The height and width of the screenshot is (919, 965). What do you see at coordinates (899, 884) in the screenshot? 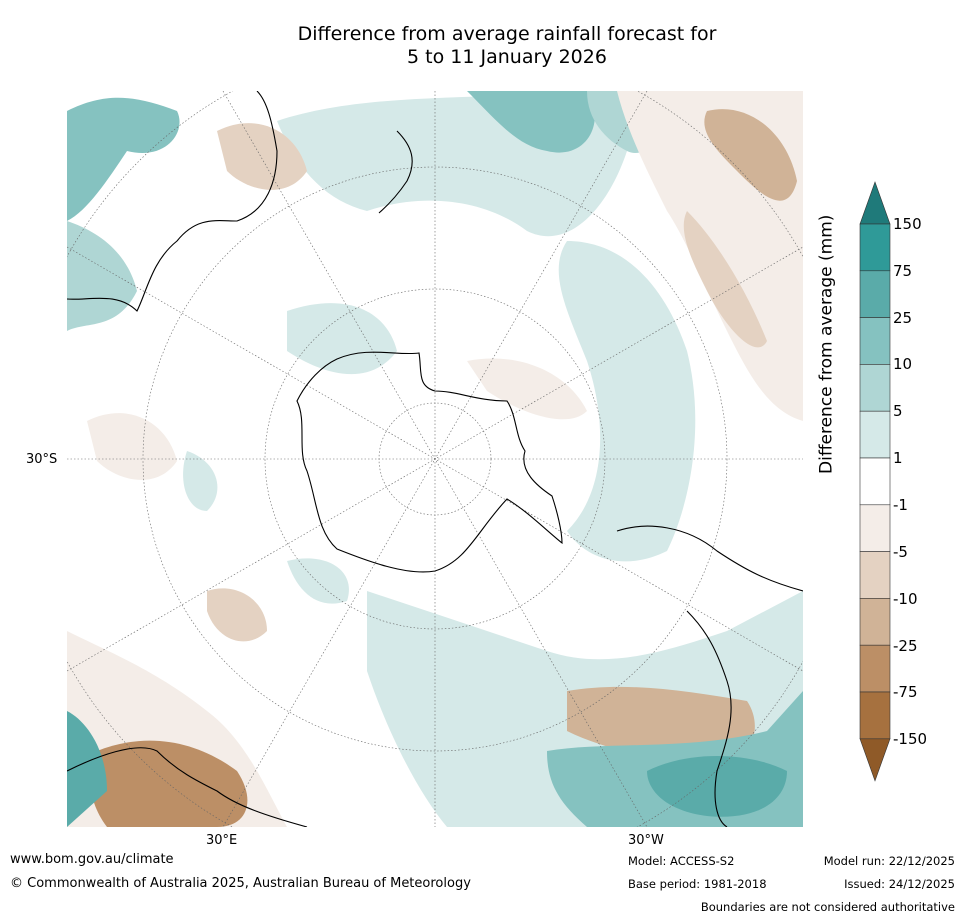
I see `footer-issued: Issued: 24/12/2025` at bounding box center [899, 884].